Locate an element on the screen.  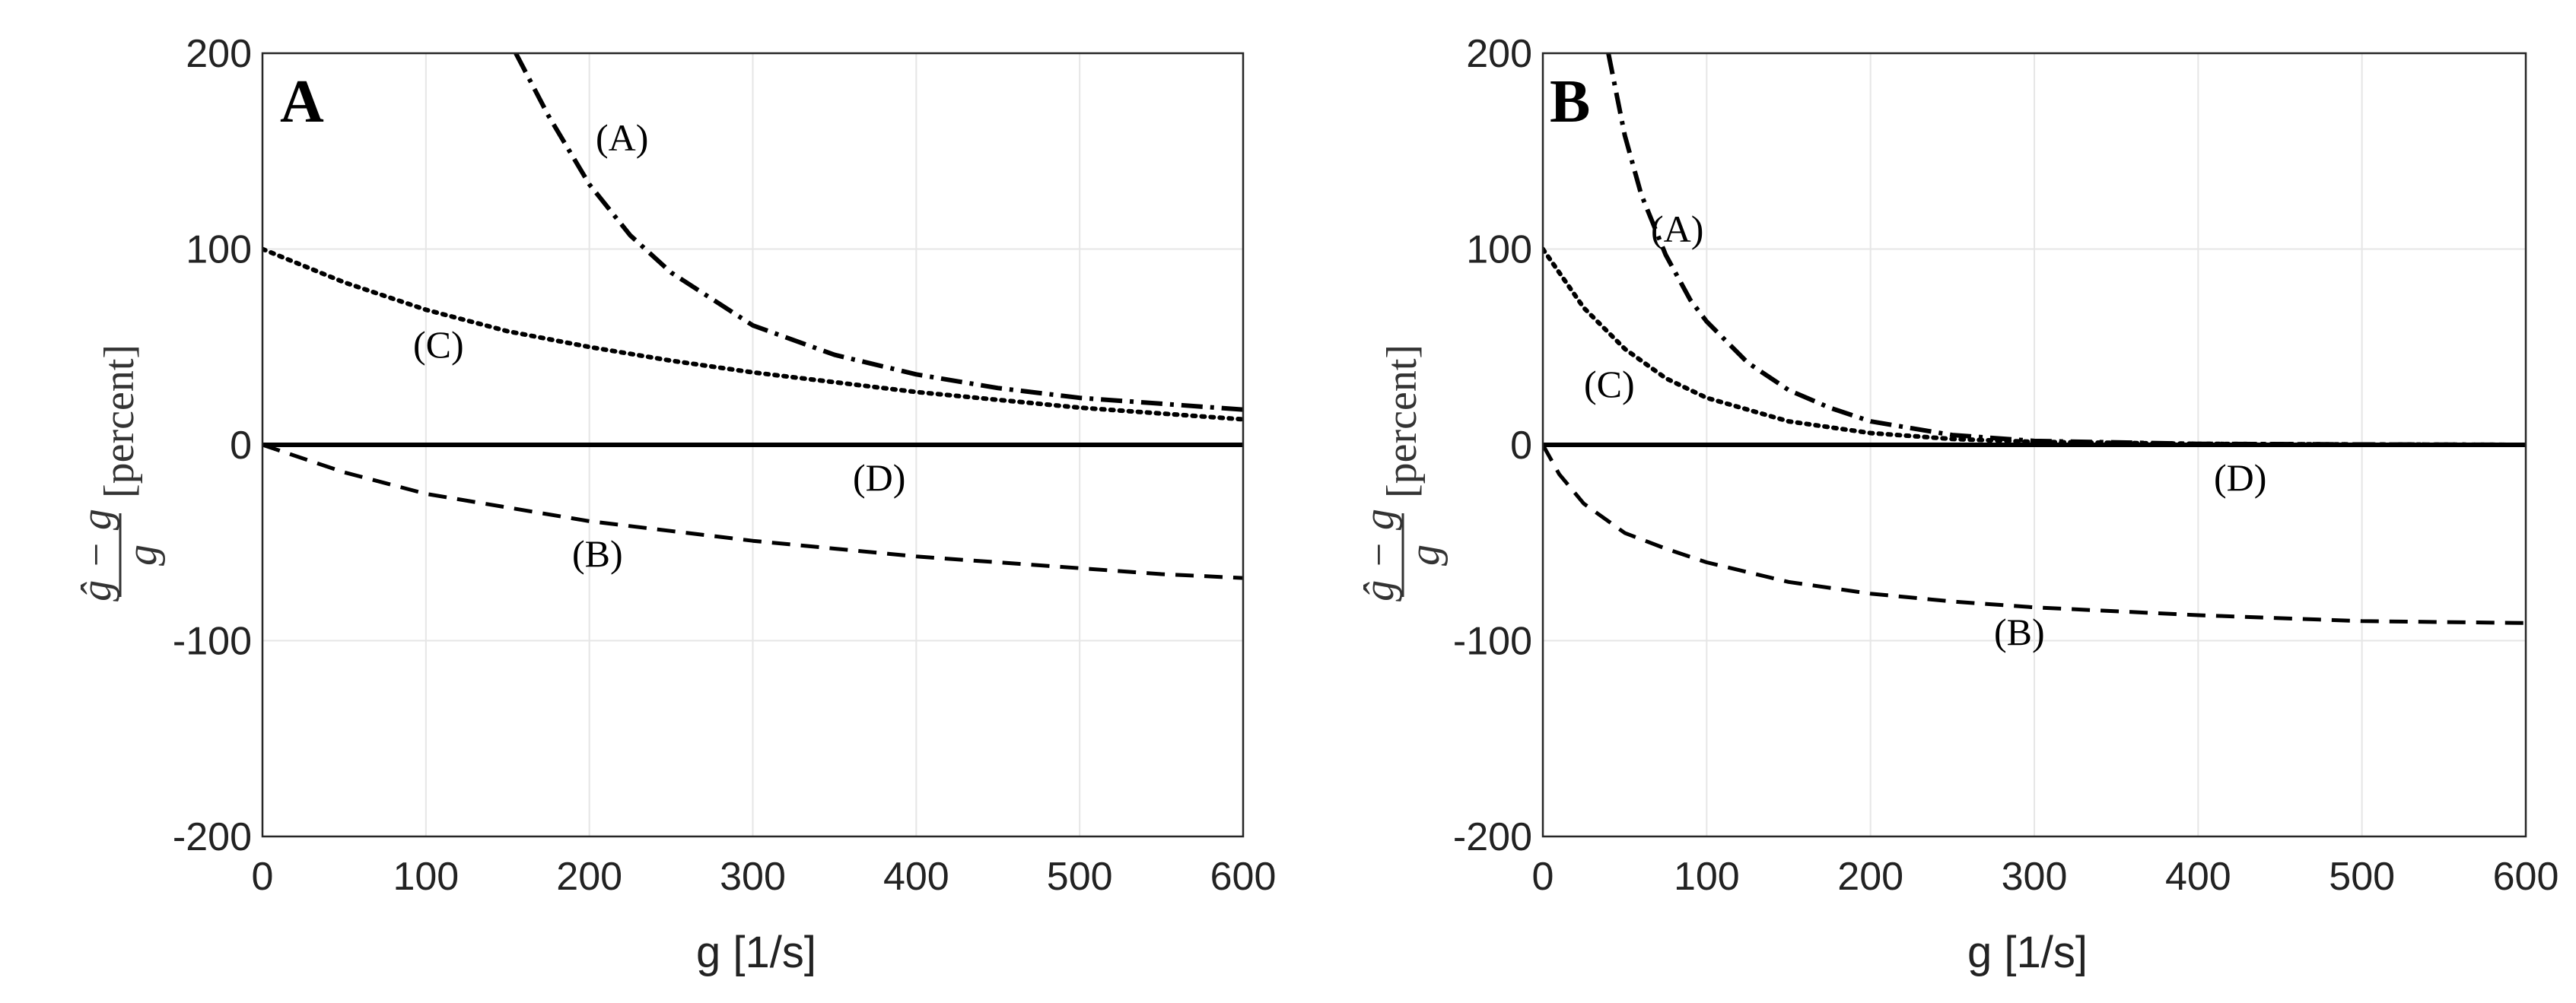
panel-letter: B is located at coordinates (1570, 101).